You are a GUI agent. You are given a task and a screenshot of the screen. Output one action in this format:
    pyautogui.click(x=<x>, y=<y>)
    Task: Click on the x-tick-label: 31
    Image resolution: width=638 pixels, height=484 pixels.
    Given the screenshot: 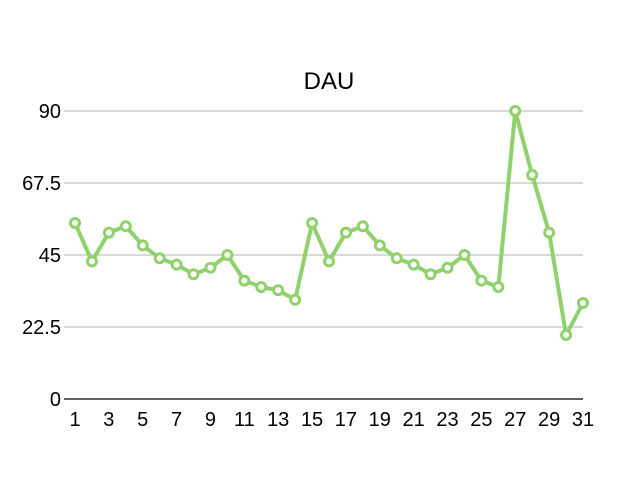 What is the action you would take?
    pyautogui.click(x=583, y=420)
    